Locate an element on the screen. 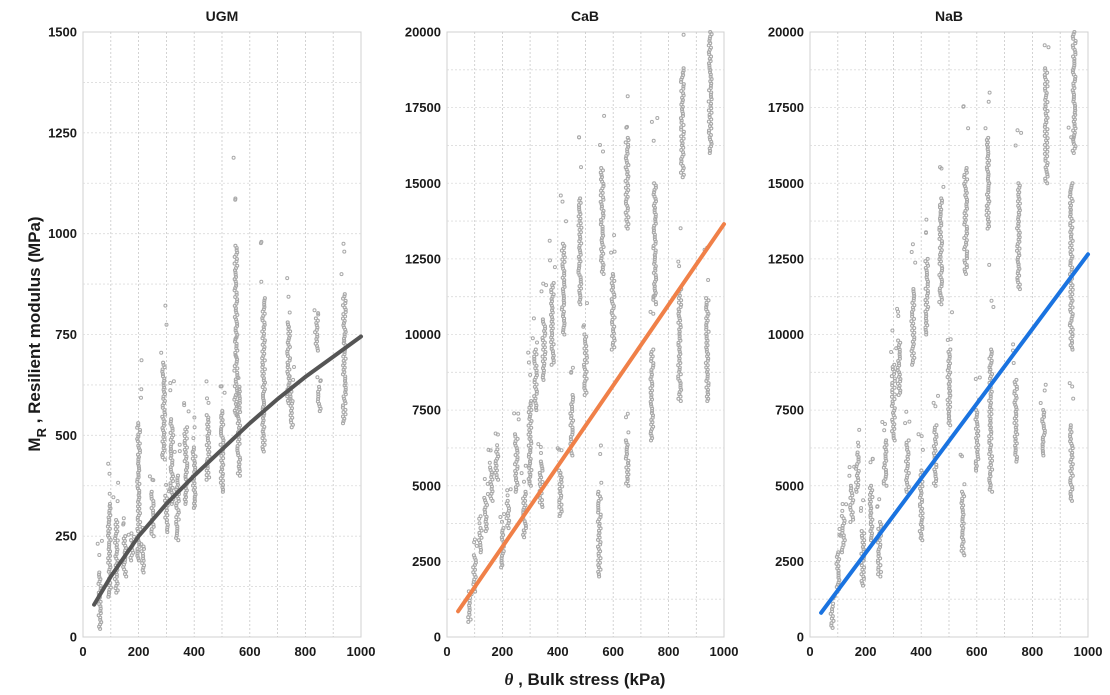 The image size is (1110, 695). x-tick-label: 800 is located at coordinates (669, 651).